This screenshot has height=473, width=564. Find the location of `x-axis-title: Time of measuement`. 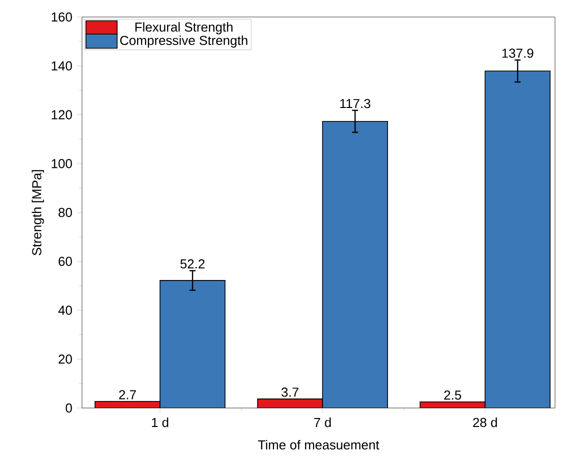

x-axis-title: Time of measuement is located at coordinates (319, 445).